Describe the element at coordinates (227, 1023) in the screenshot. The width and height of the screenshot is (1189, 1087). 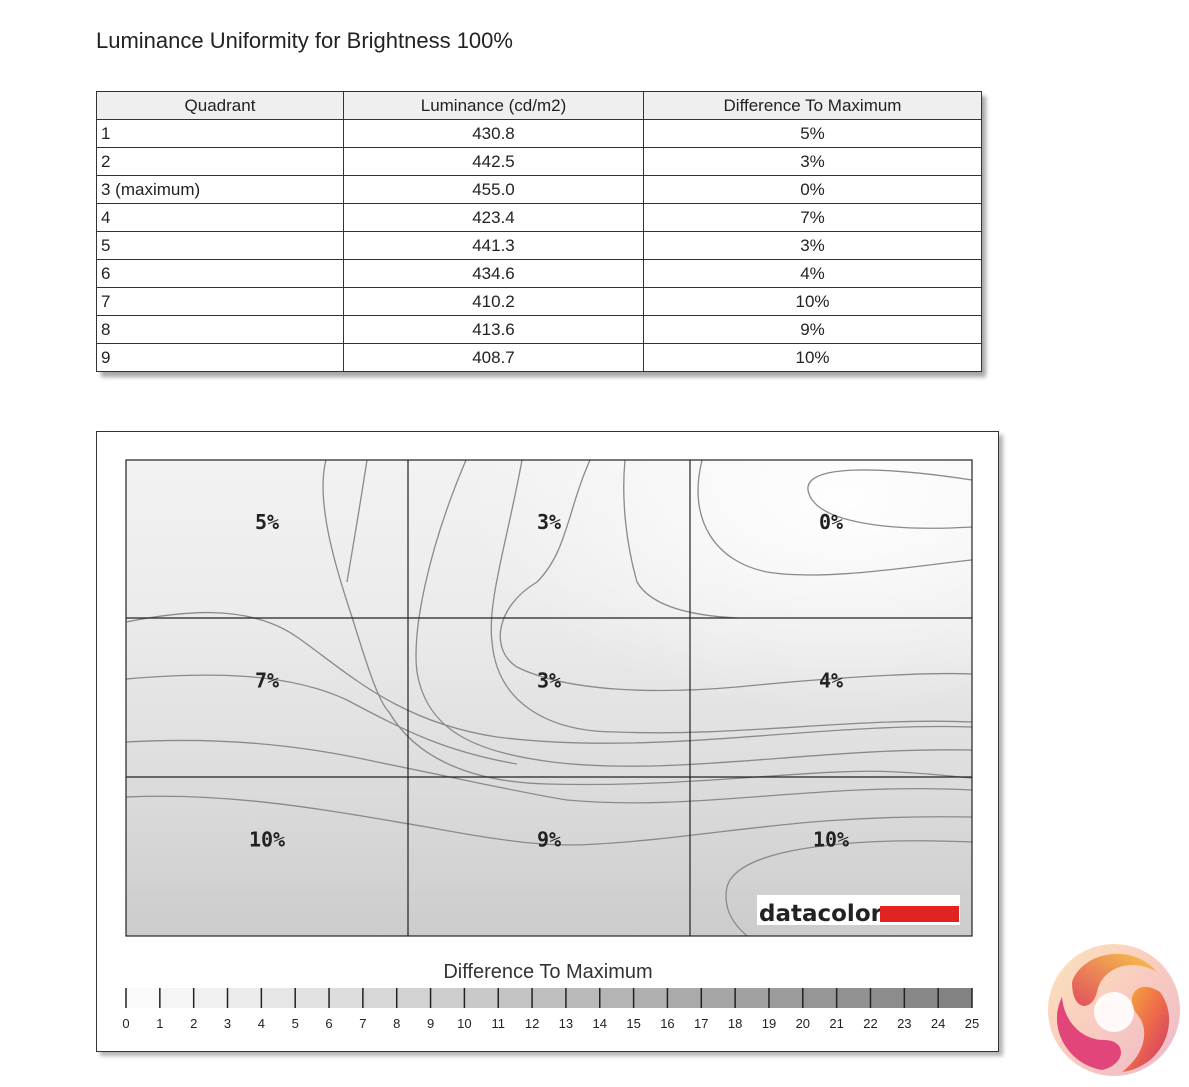
I see `legend-tick-label: 3` at that location.